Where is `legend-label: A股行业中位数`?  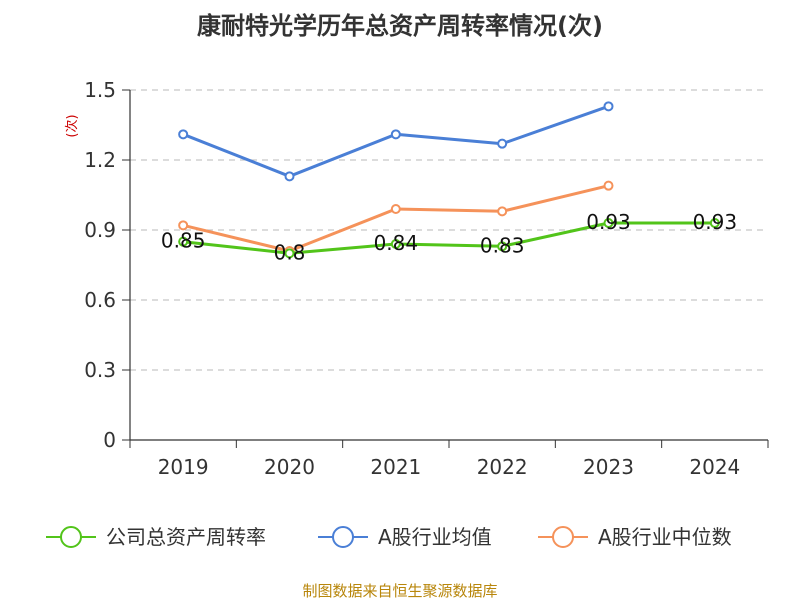
legend-label: A股行业中位数 is located at coordinates (665, 537).